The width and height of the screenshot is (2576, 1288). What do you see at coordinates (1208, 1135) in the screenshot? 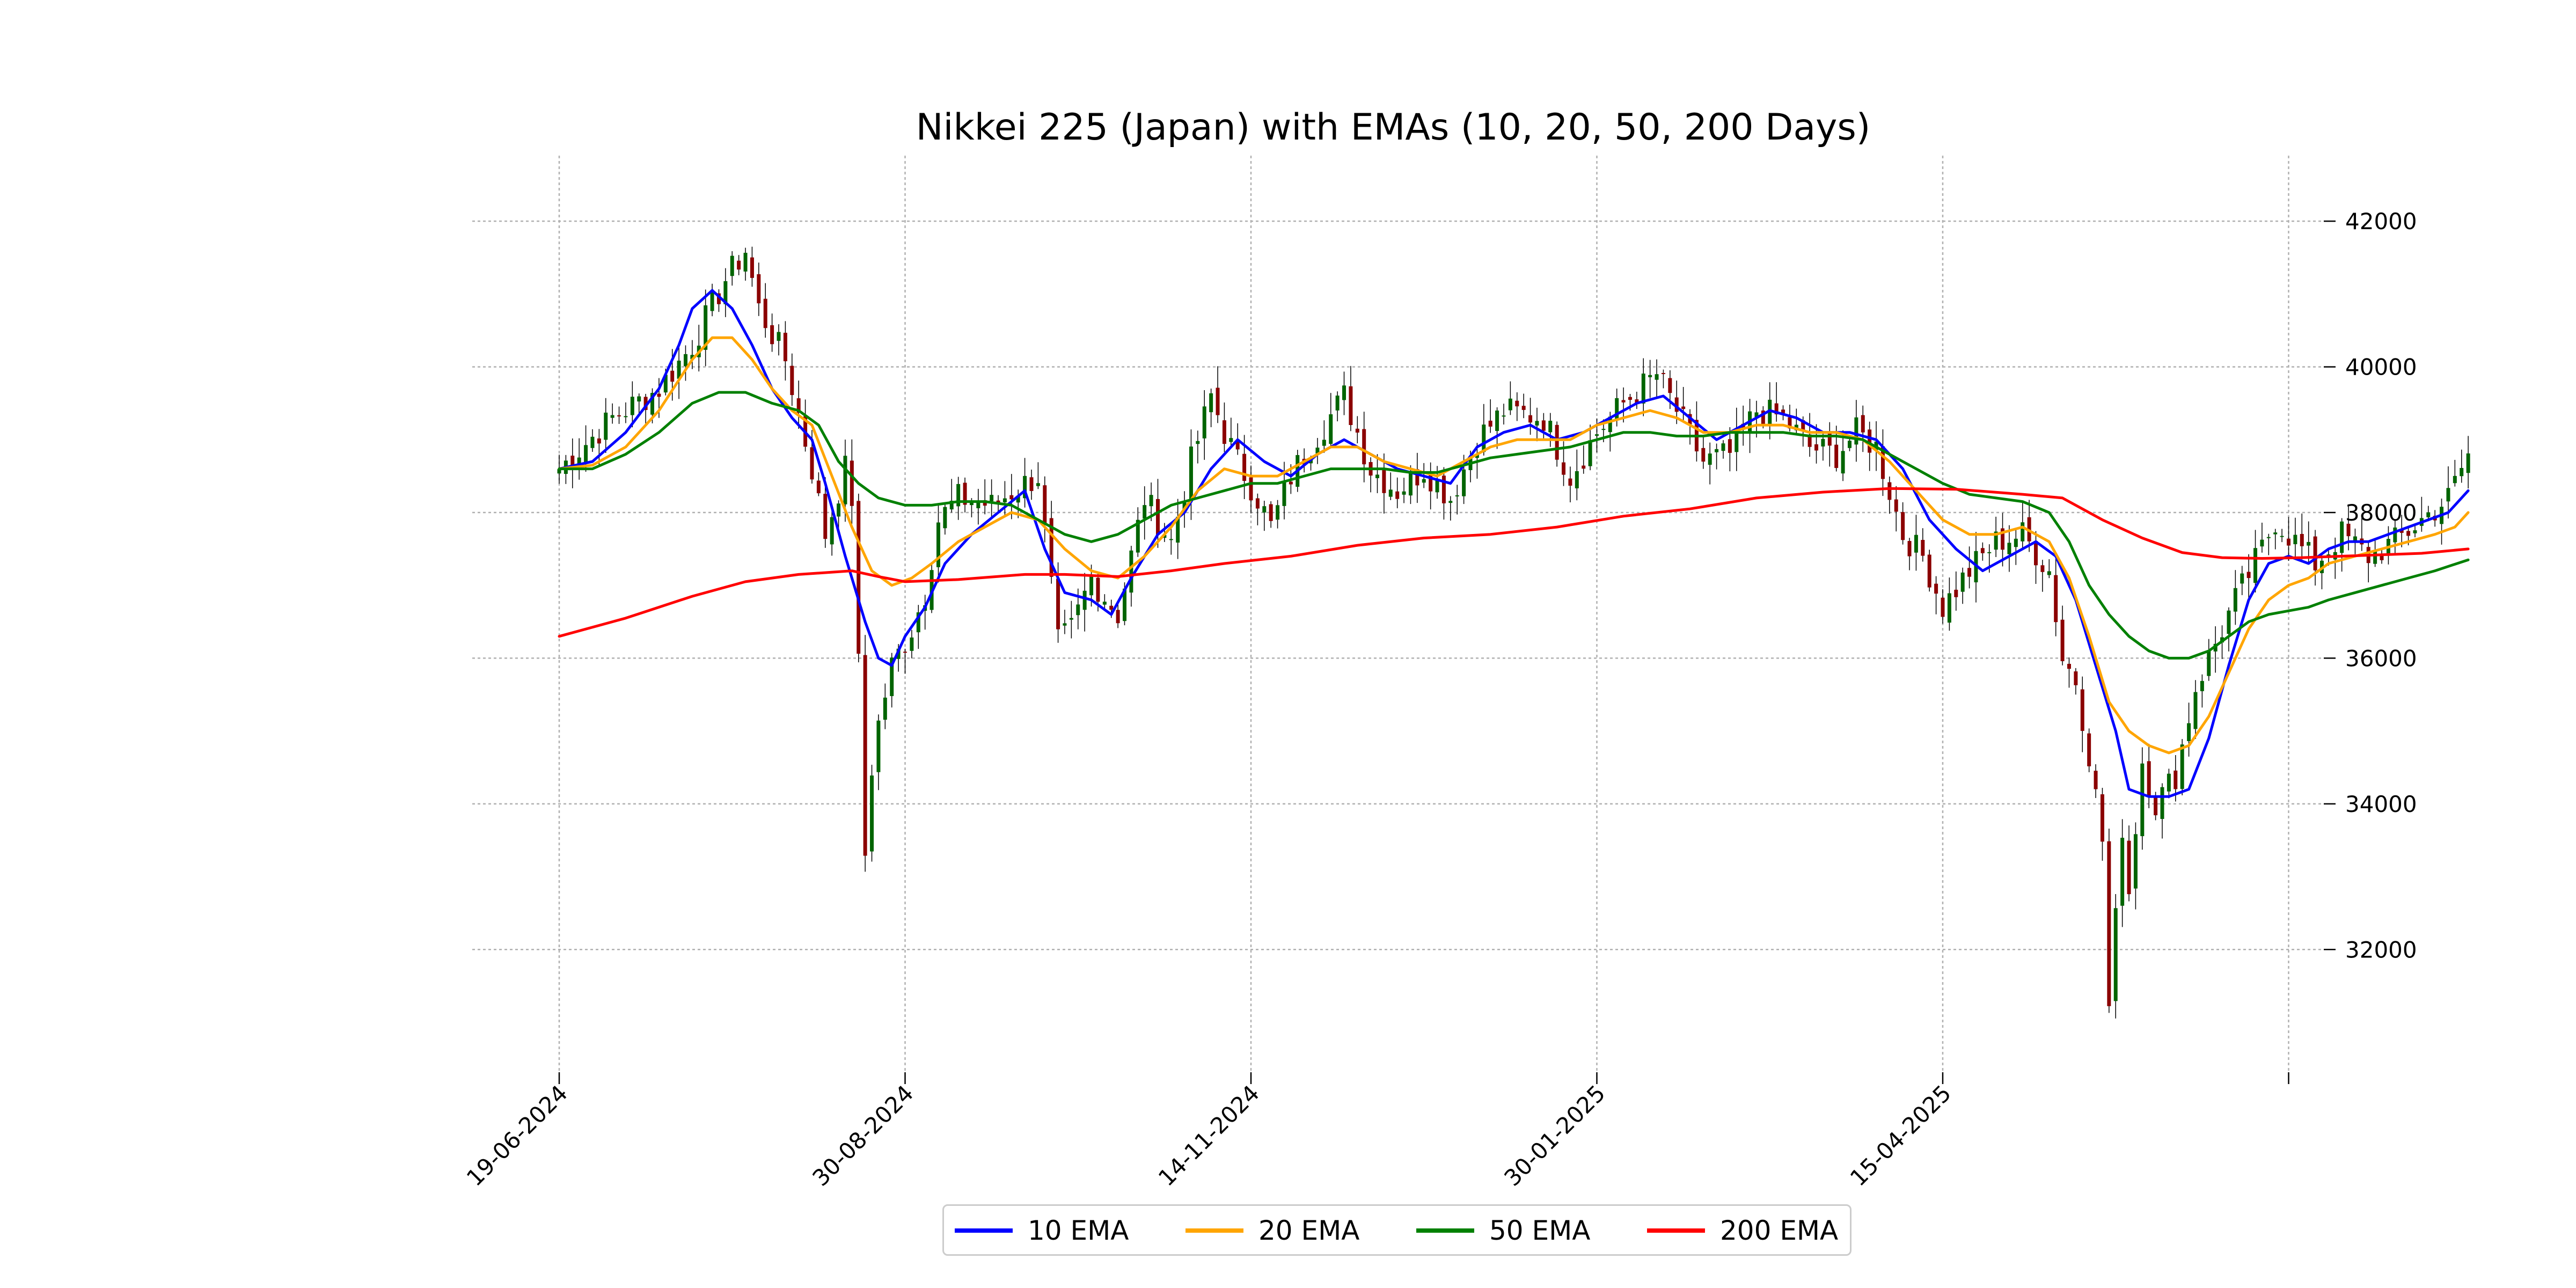
I see `x-tick-label: 14-11-2024` at bounding box center [1208, 1135].